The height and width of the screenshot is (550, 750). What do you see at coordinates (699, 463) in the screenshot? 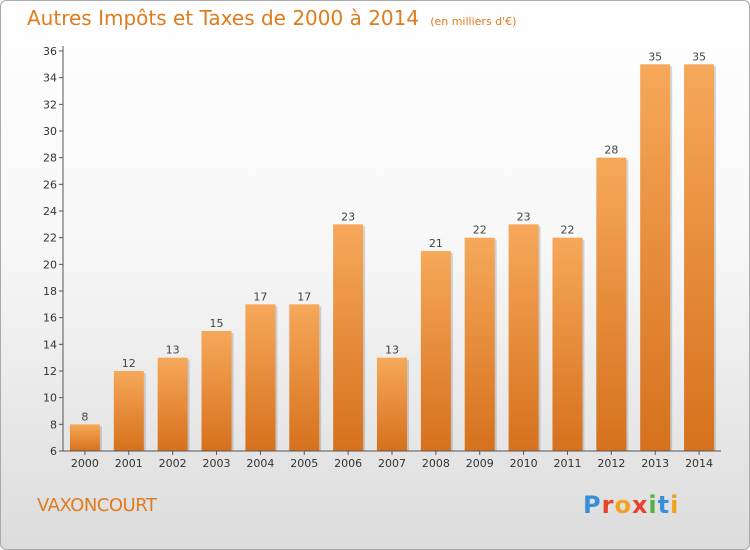
I see `x-tick-label: 2014` at bounding box center [699, 463].